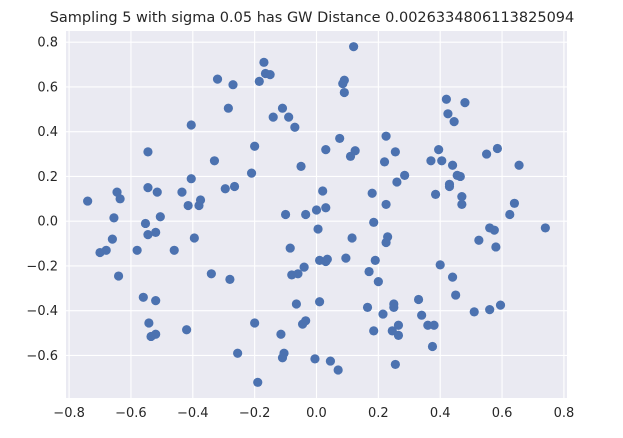 This screenshot has height=438, width=623. Describe the element at coordinates (255, 413) in the screenshot. I see `x-tick-label: −0.2` at that location.